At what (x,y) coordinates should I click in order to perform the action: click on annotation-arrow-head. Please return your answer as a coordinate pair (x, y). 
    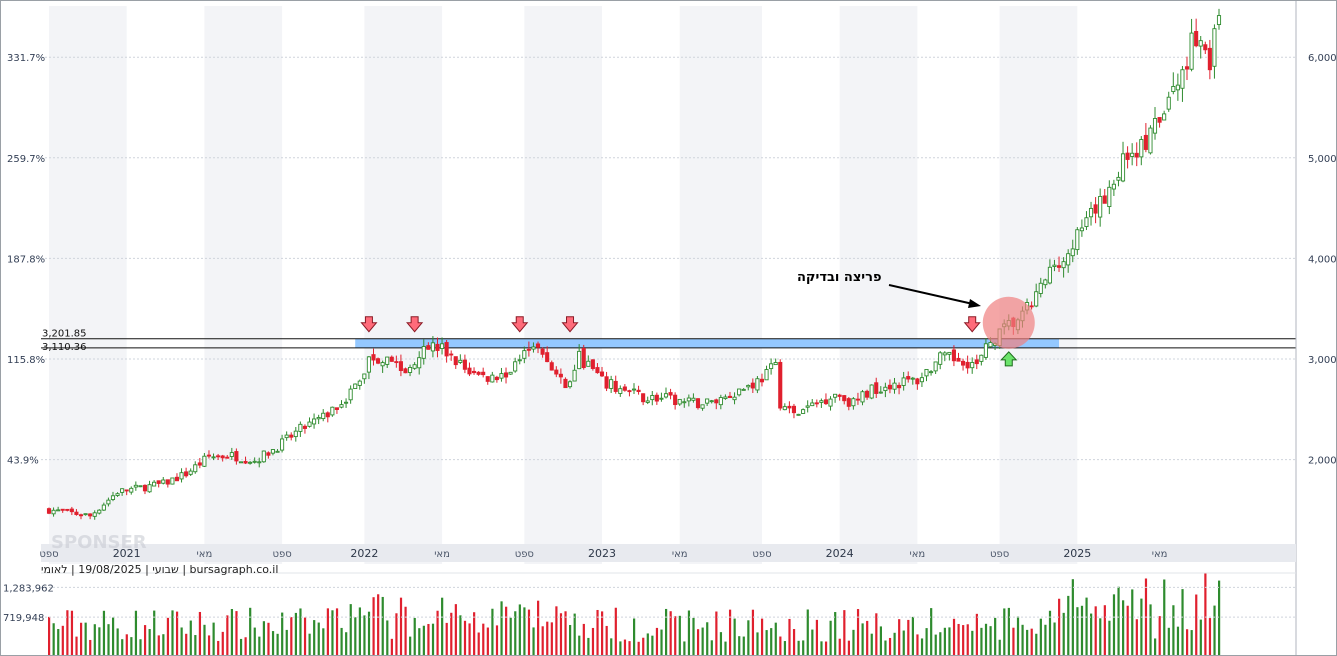
    Looking at the image, I should click on (974, 303).